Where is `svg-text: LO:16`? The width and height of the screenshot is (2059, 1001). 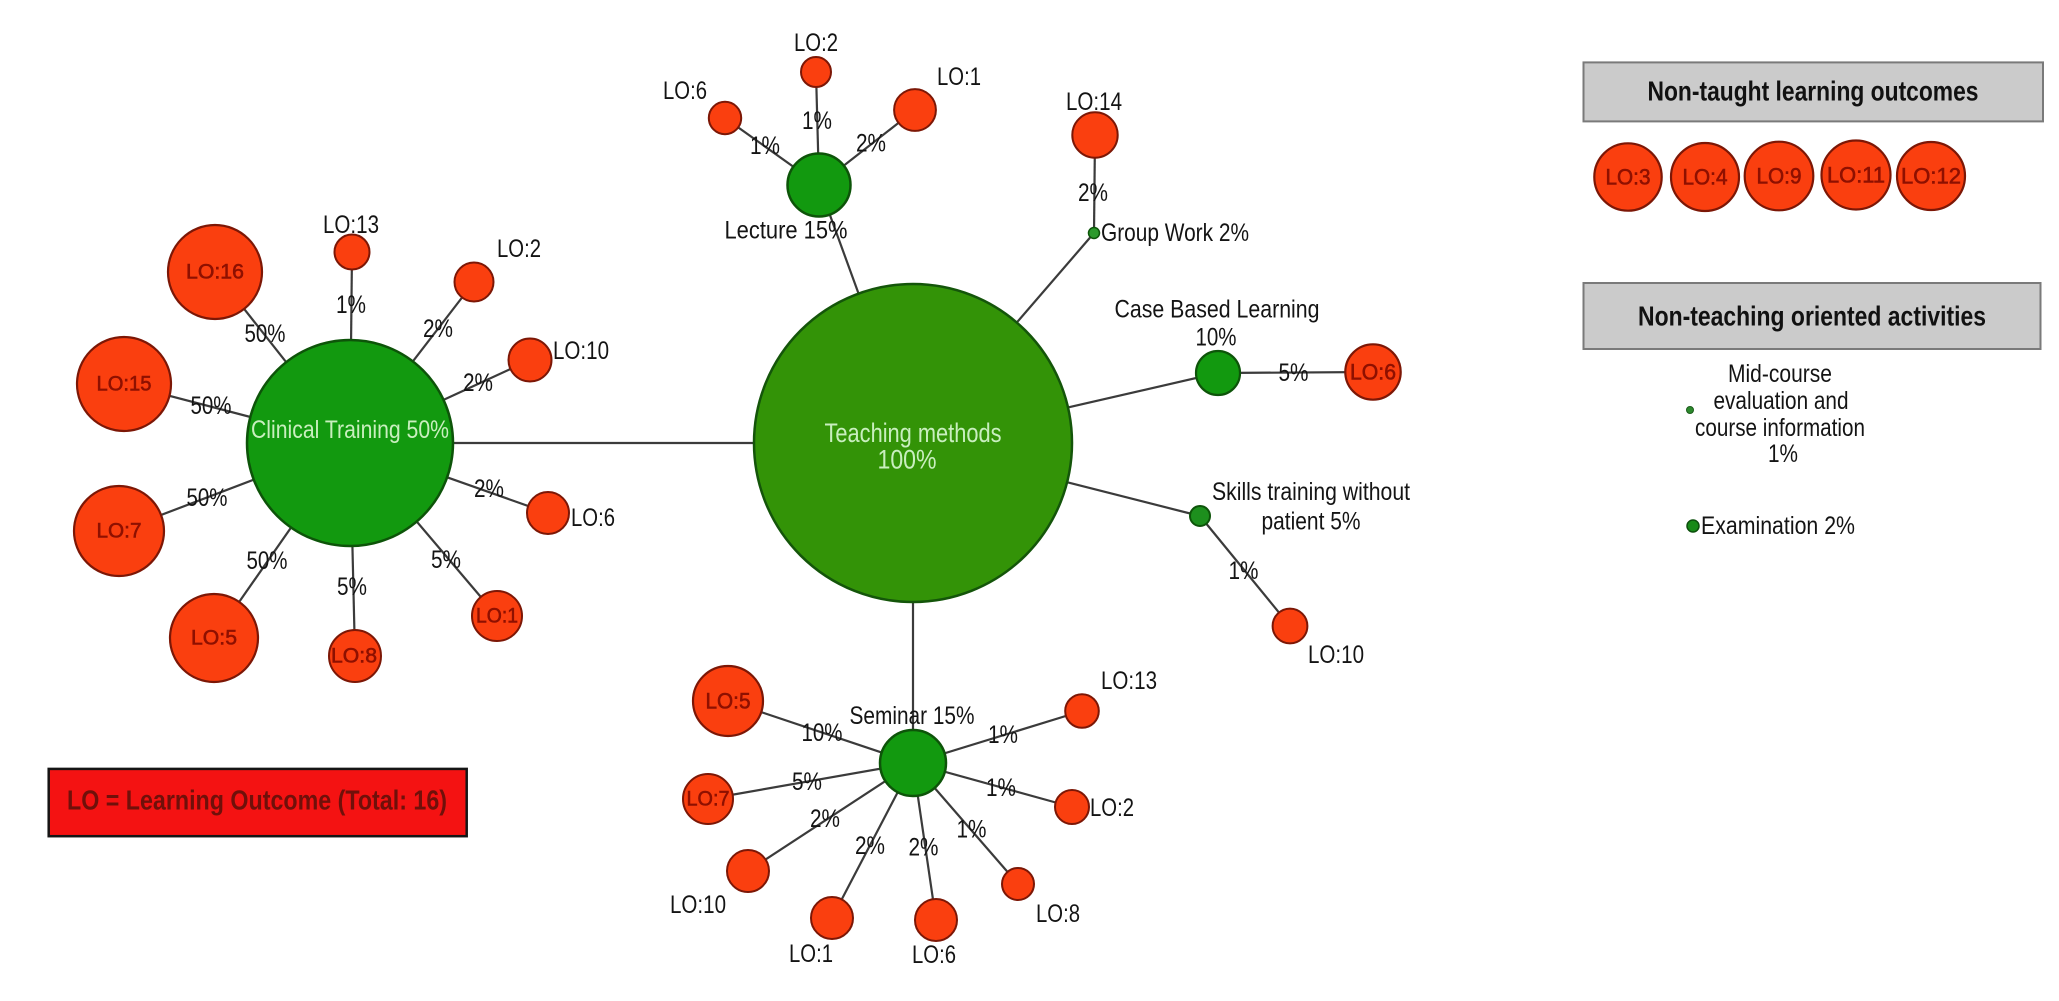 svg-text: LO:16 is located at coordinates (215, 272).